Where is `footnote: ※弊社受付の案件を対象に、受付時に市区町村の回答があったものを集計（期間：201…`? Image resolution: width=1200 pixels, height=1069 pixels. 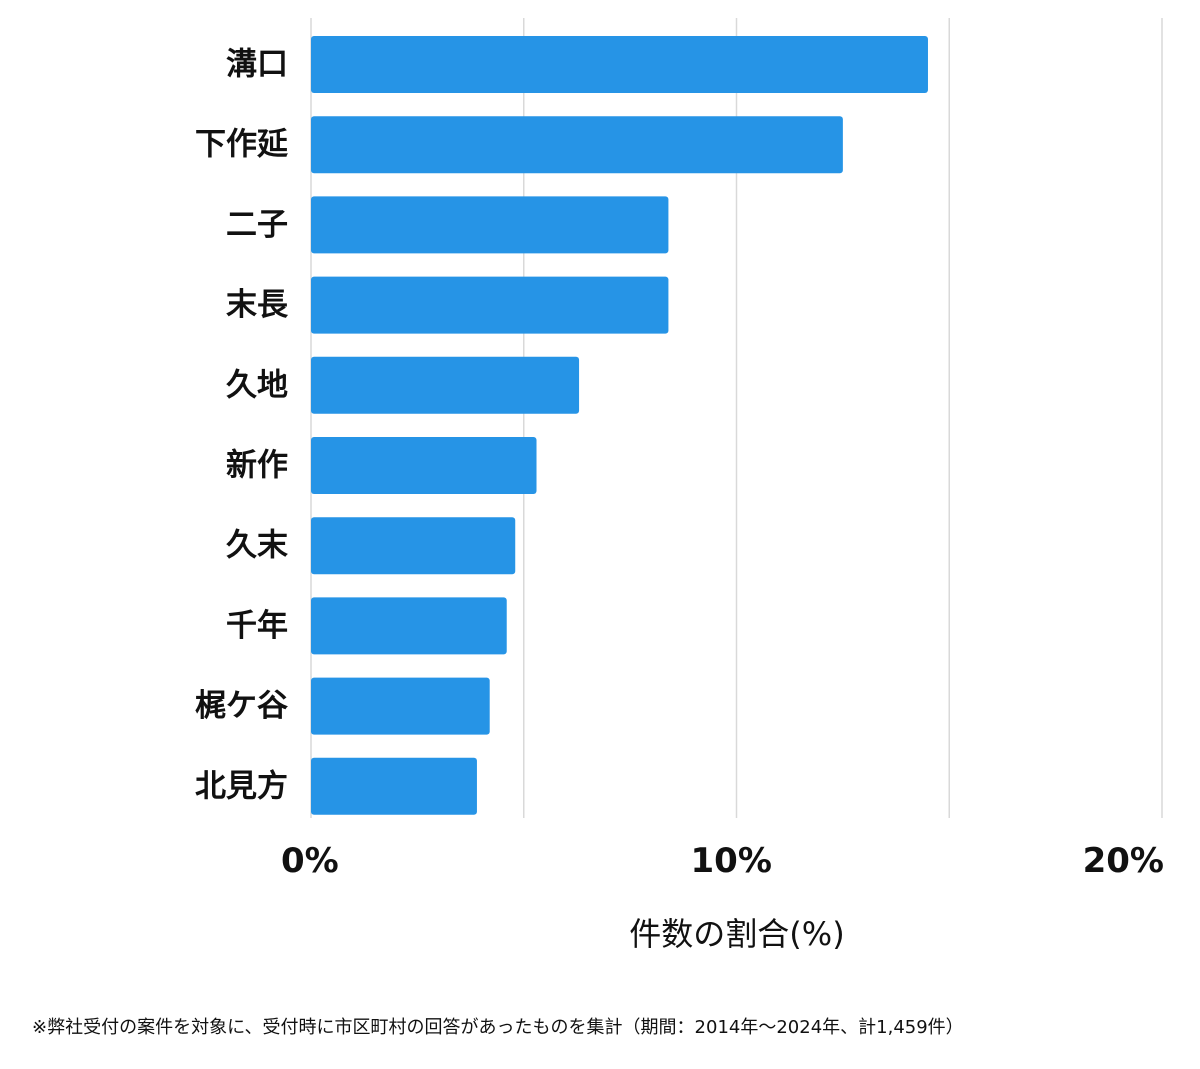 footnote: ※弊社受付の案件を対象に、受付時に市区町村の回答があったものを集計（期間：201… is located at coordinates (498, 1027).